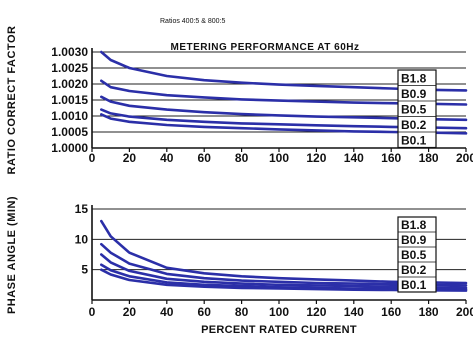 The width and height of the screenshot is (473, 341). What do you see at coordinates (82, 209) in the screenshot?
I see `y-tick-label: 15` at bounding box center [82, 209].